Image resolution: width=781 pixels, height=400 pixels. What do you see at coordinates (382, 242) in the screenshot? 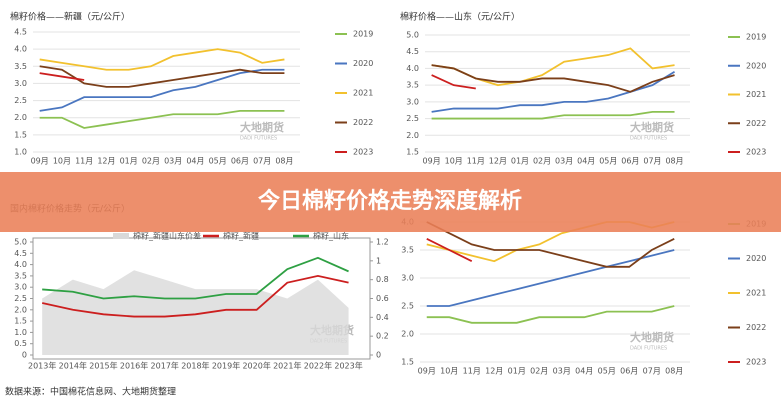
I see `y2-tick-label: 1.2` at bounding box center [382, 242].